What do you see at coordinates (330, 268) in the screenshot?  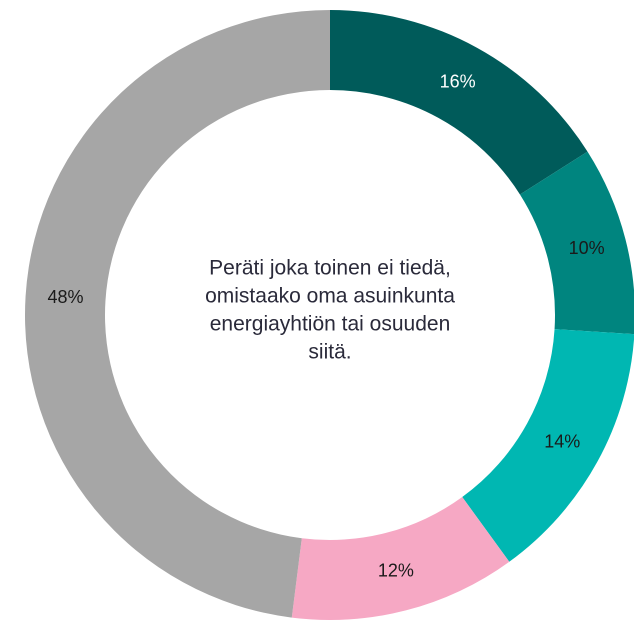 I see `center-text-line: Peräti joka toinen ei tiedä,` at bounding box center [330, 268].